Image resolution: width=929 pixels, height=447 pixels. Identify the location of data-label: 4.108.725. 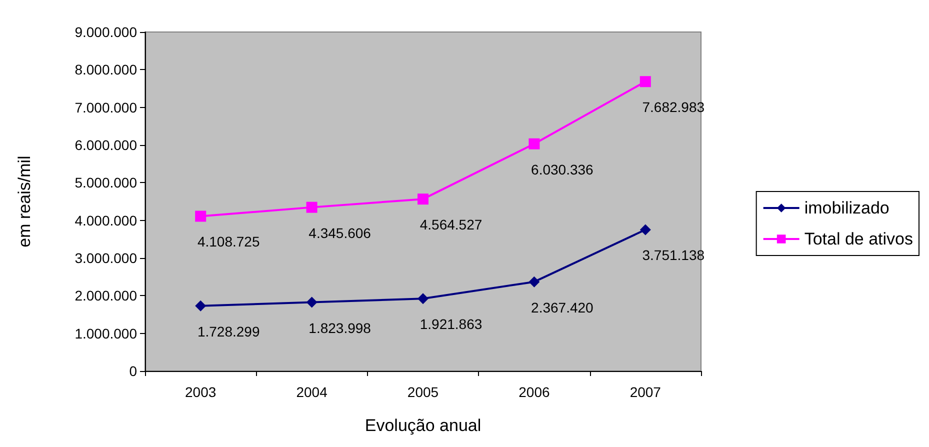
(228, 242).